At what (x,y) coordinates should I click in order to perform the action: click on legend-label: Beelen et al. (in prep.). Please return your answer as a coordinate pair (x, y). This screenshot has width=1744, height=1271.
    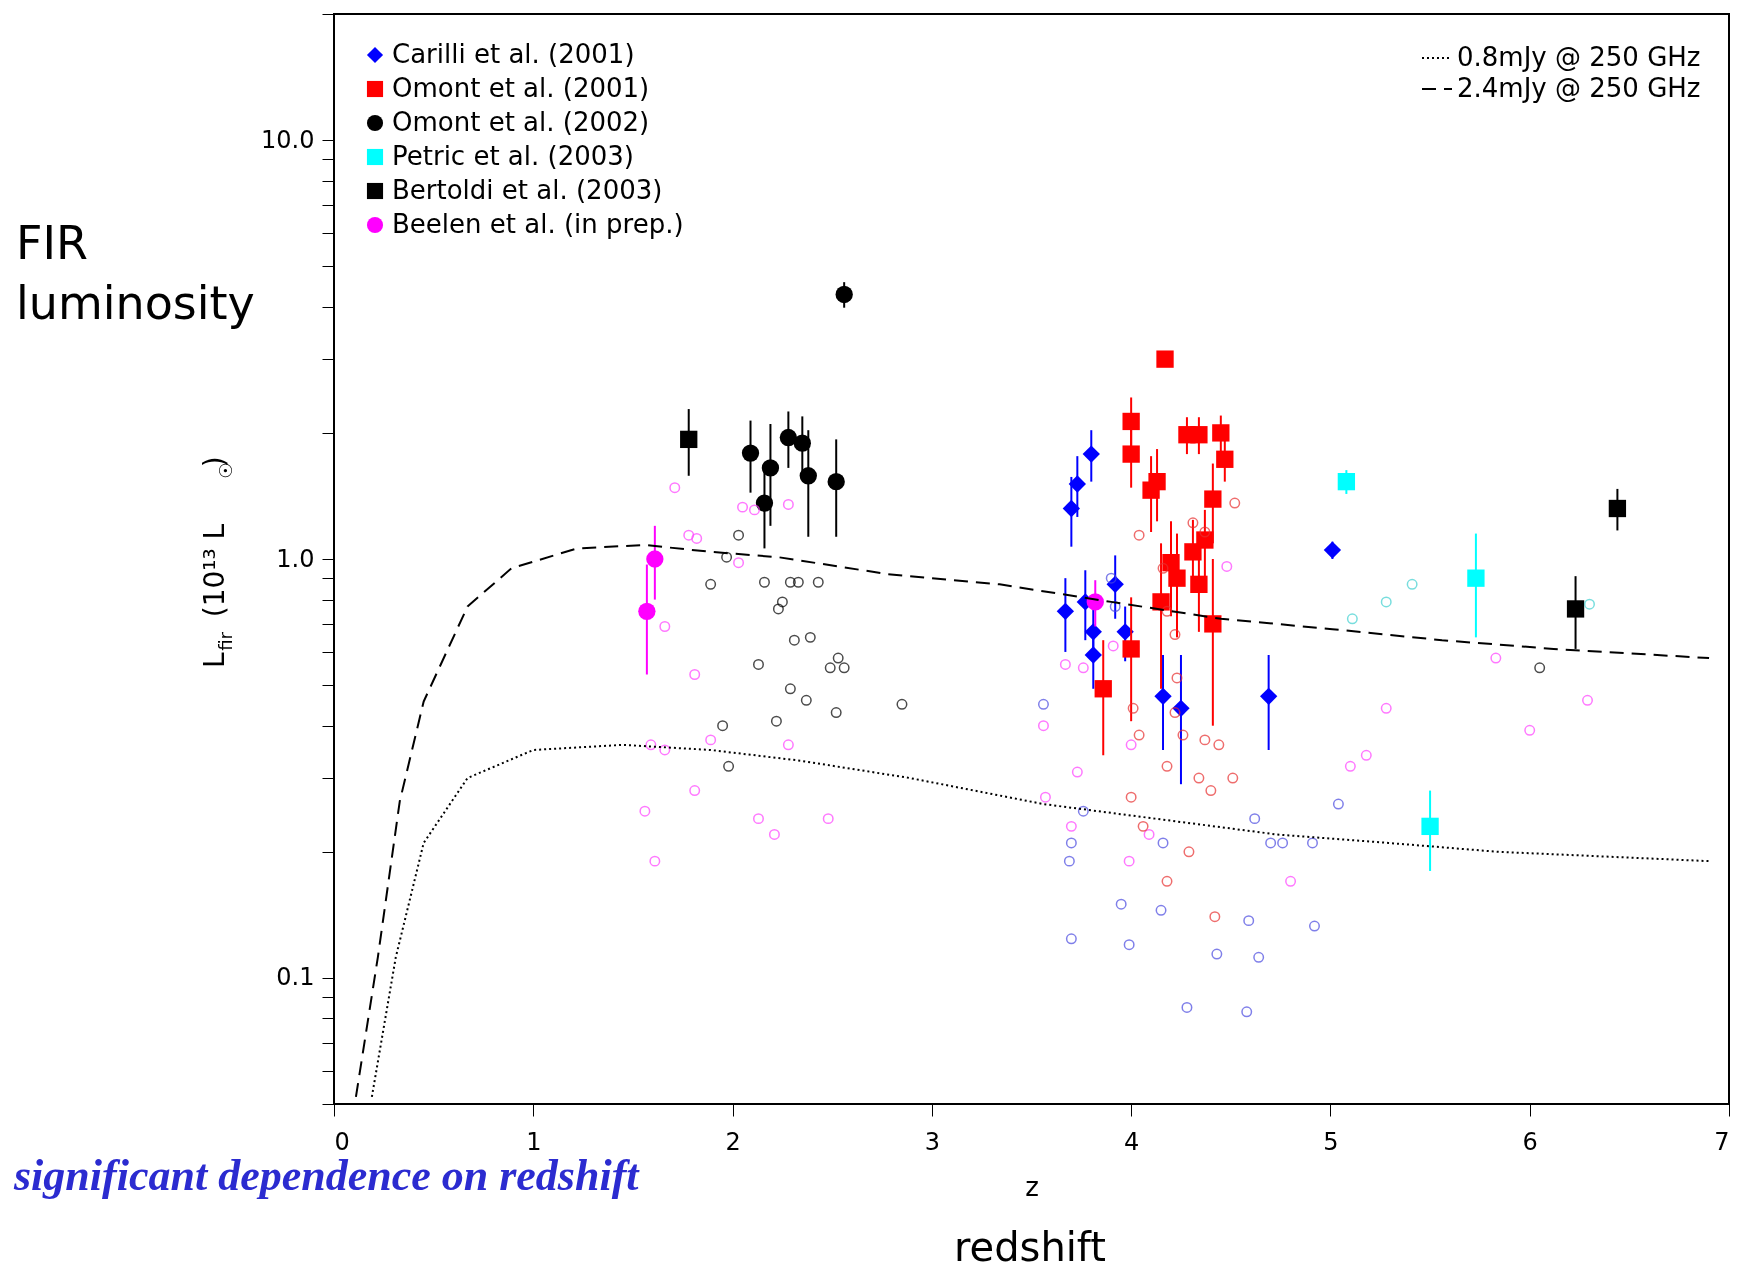
    Looking at the image, I should click on (538, 224).